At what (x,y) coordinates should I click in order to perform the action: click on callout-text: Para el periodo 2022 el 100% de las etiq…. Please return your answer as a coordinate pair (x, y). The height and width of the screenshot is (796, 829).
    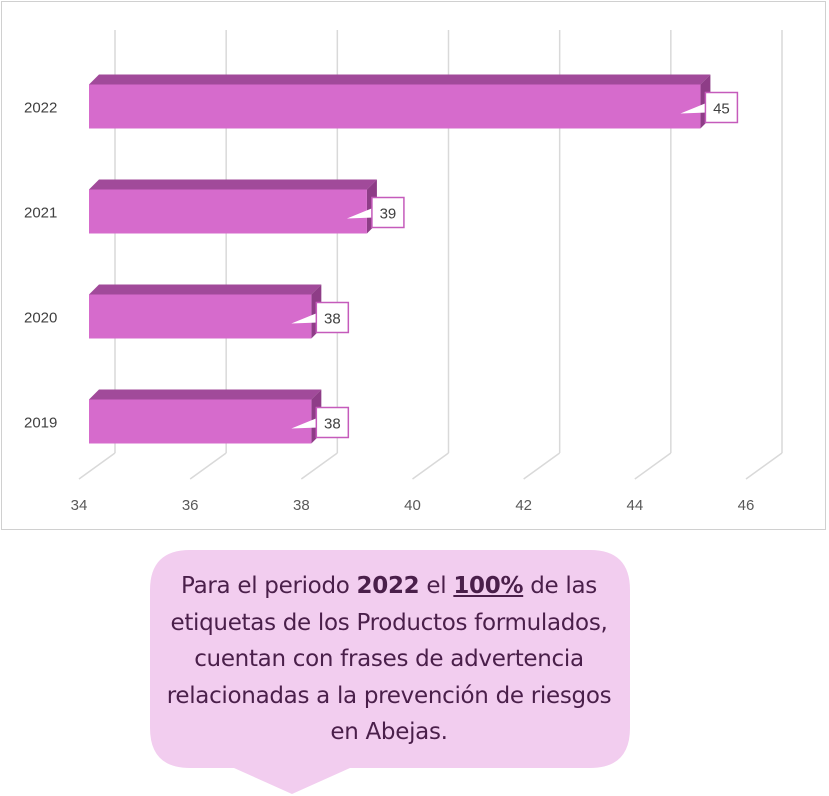
    Looking at the image, I should click on (389, 659).